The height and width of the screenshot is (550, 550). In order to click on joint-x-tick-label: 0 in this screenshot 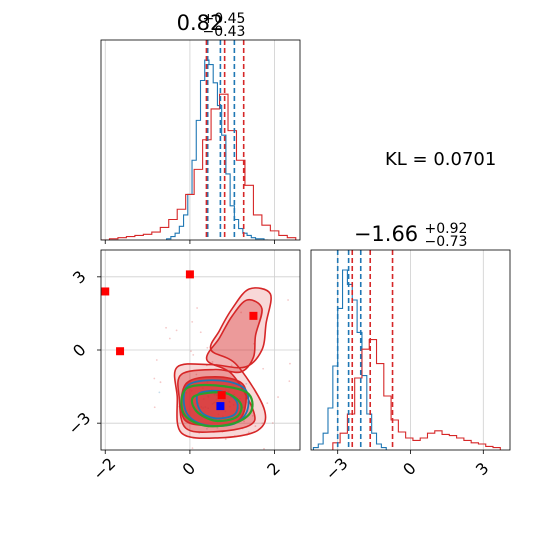, I will do `click(189, 469)`.